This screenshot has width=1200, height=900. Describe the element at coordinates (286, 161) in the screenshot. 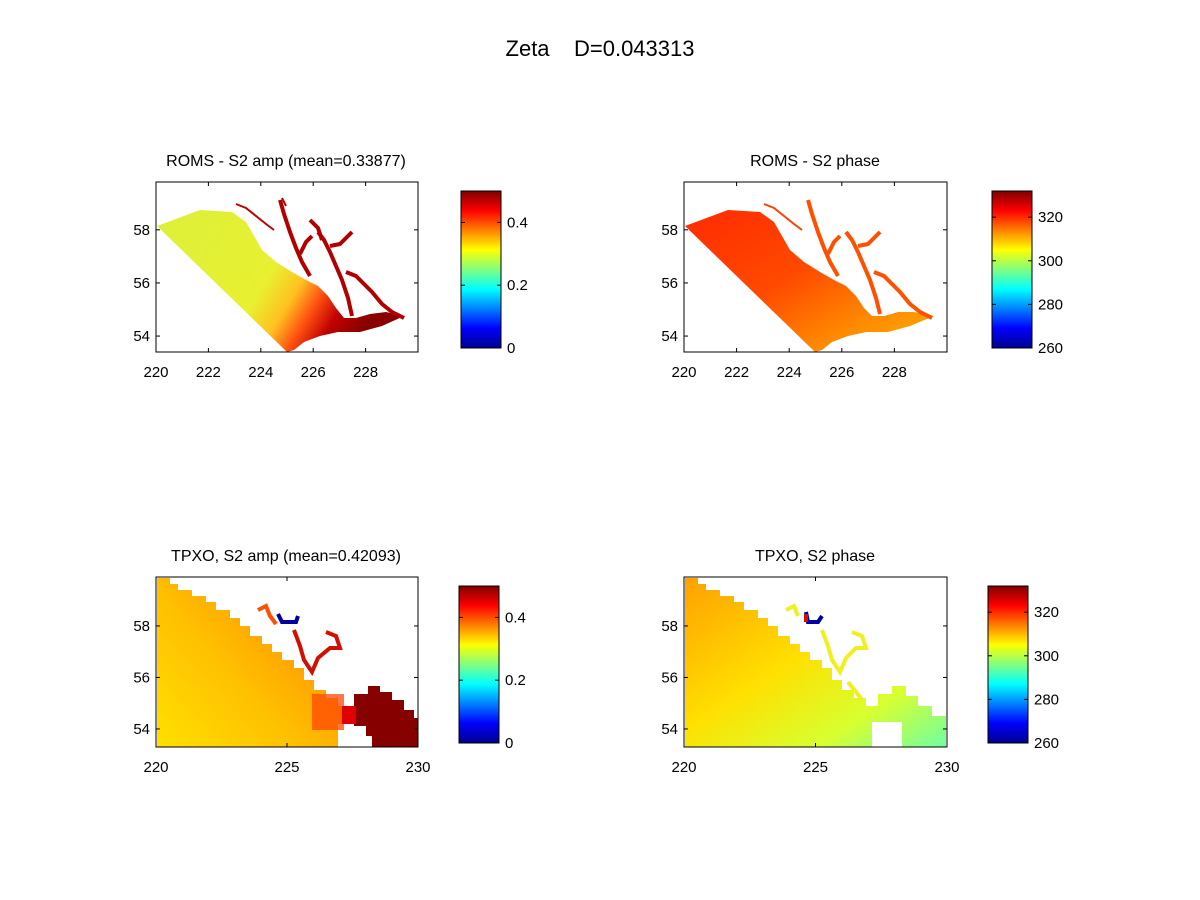

I see `panel-title: ROMS - S2 amp (mean=0.33877)` at that location.